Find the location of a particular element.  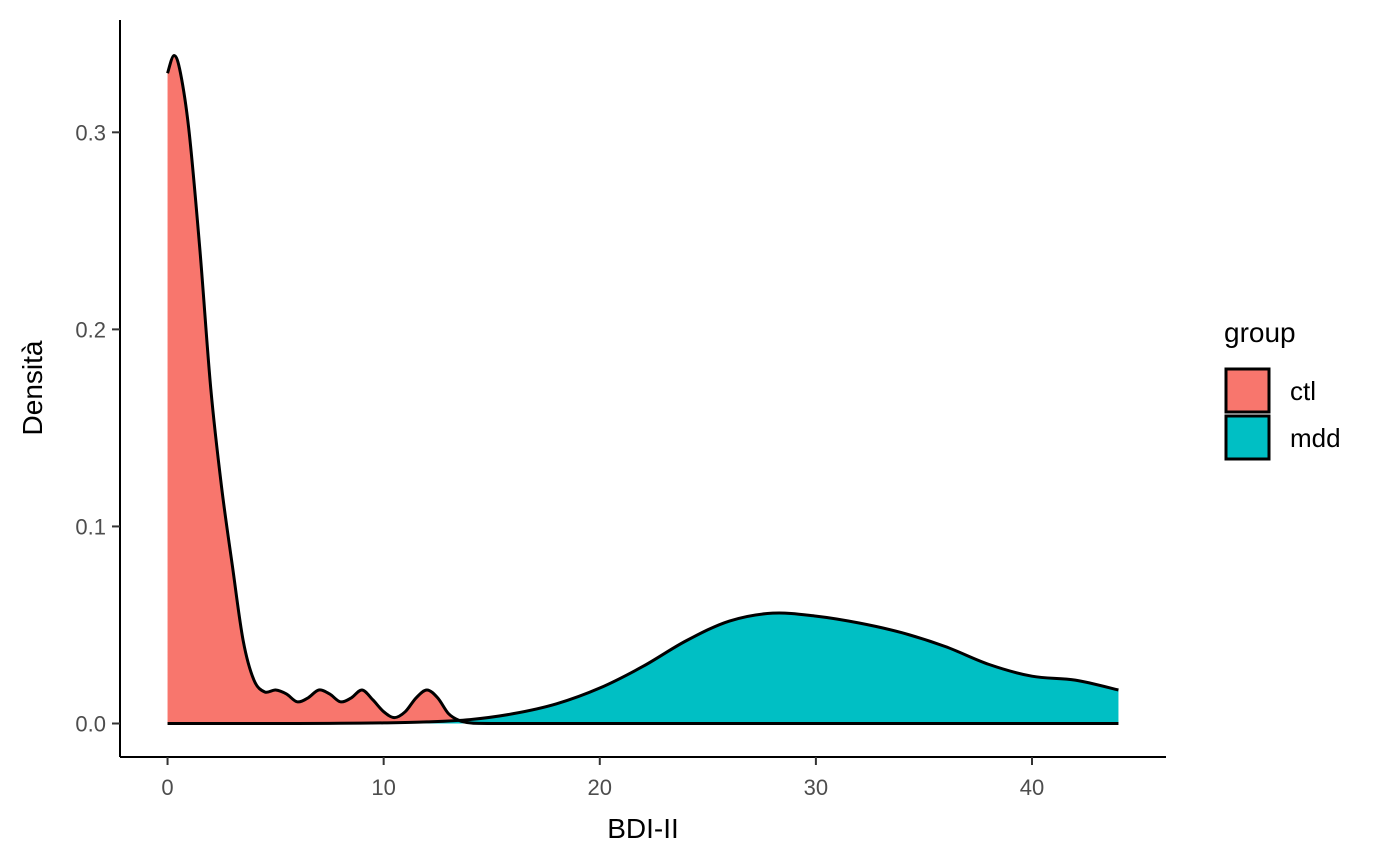

legend: group ctl mdd is located at coordinates (1282, 389).